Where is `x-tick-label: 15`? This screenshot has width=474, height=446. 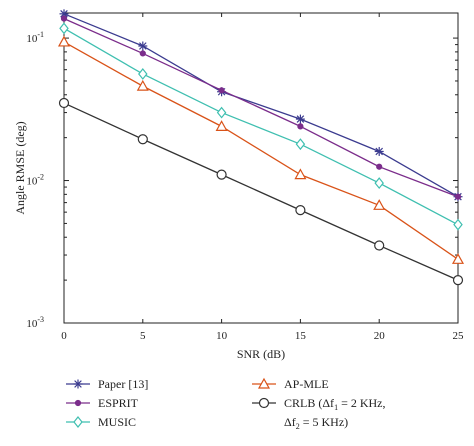
x-tick-label: 15 is located at coordinates (301, 336).